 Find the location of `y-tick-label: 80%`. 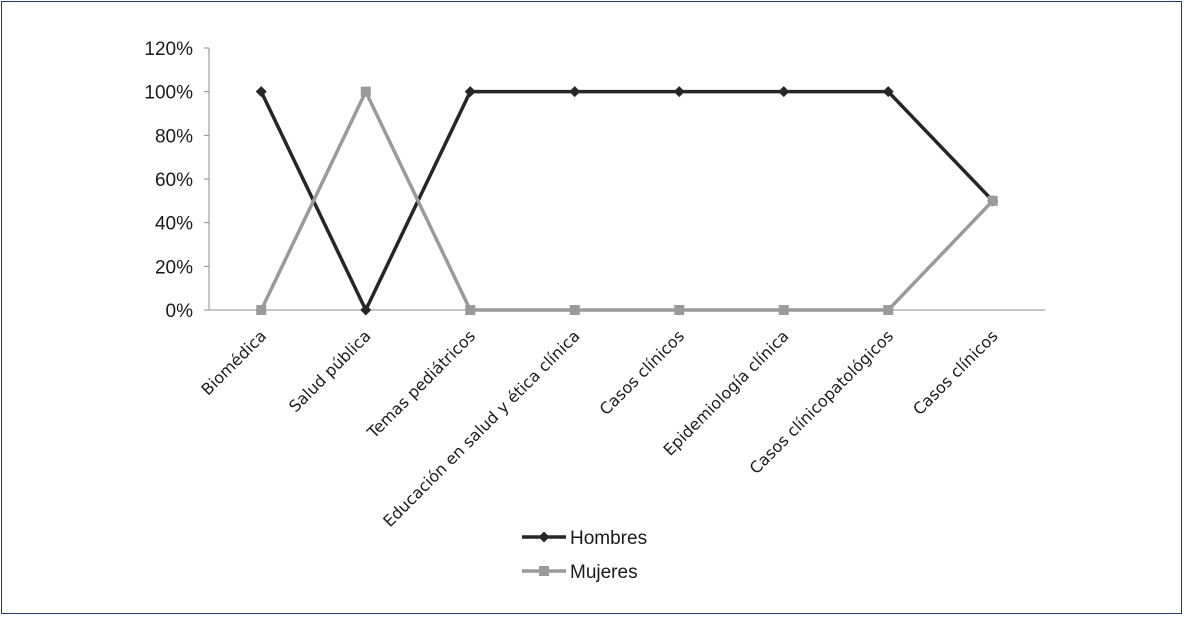

y-tick-label: 80% is located at coordinates (174, 136).